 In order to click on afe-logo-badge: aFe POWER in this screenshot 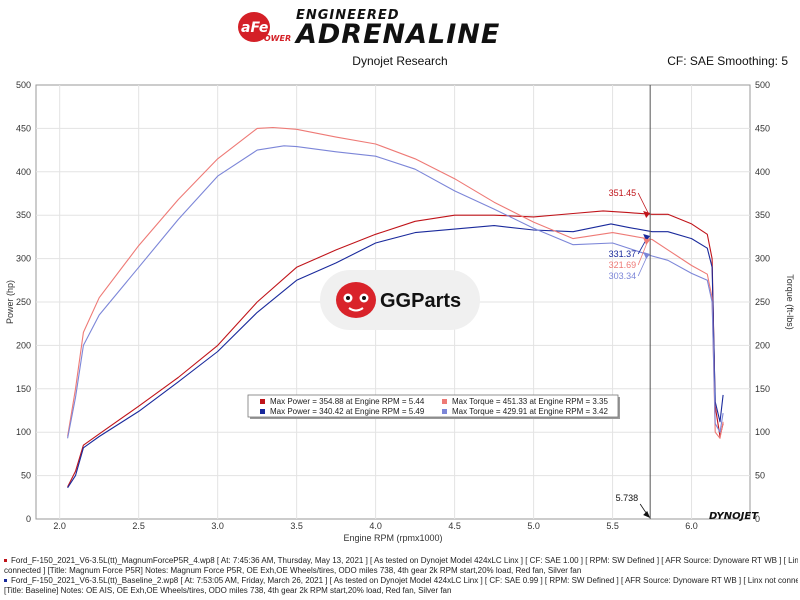, I will do `click(264, 27)`.